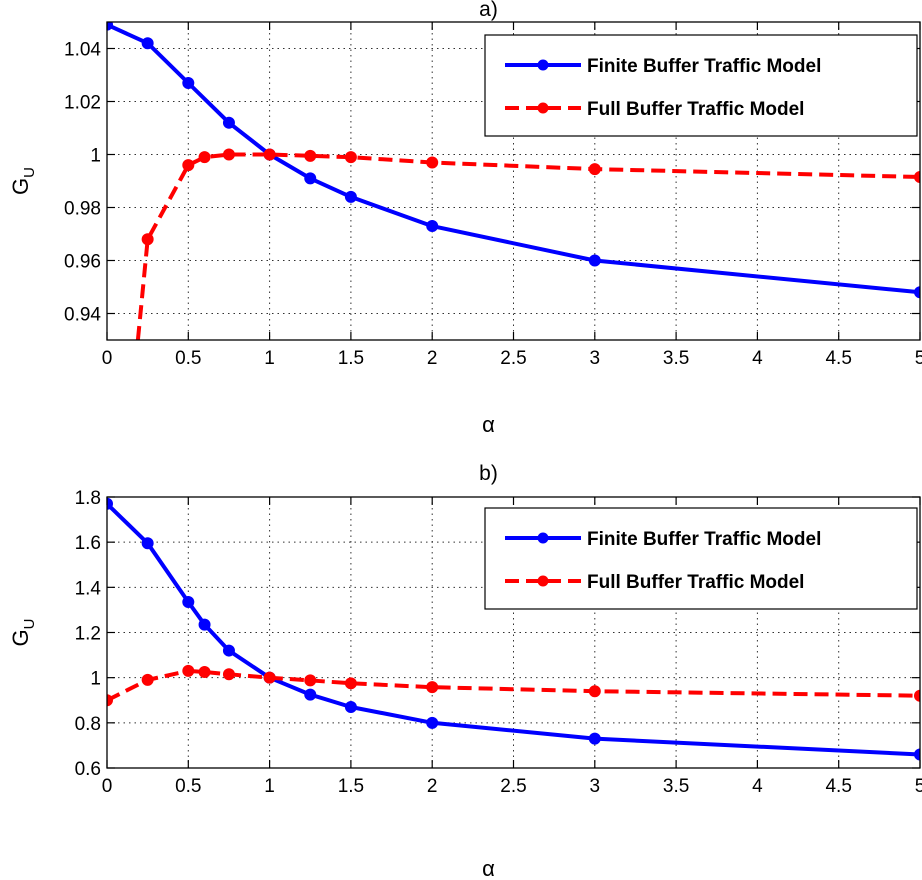  Describe the element at coordinates (82, 50) in the screenshot. I see `y-tick-label: 1.04` at that location.